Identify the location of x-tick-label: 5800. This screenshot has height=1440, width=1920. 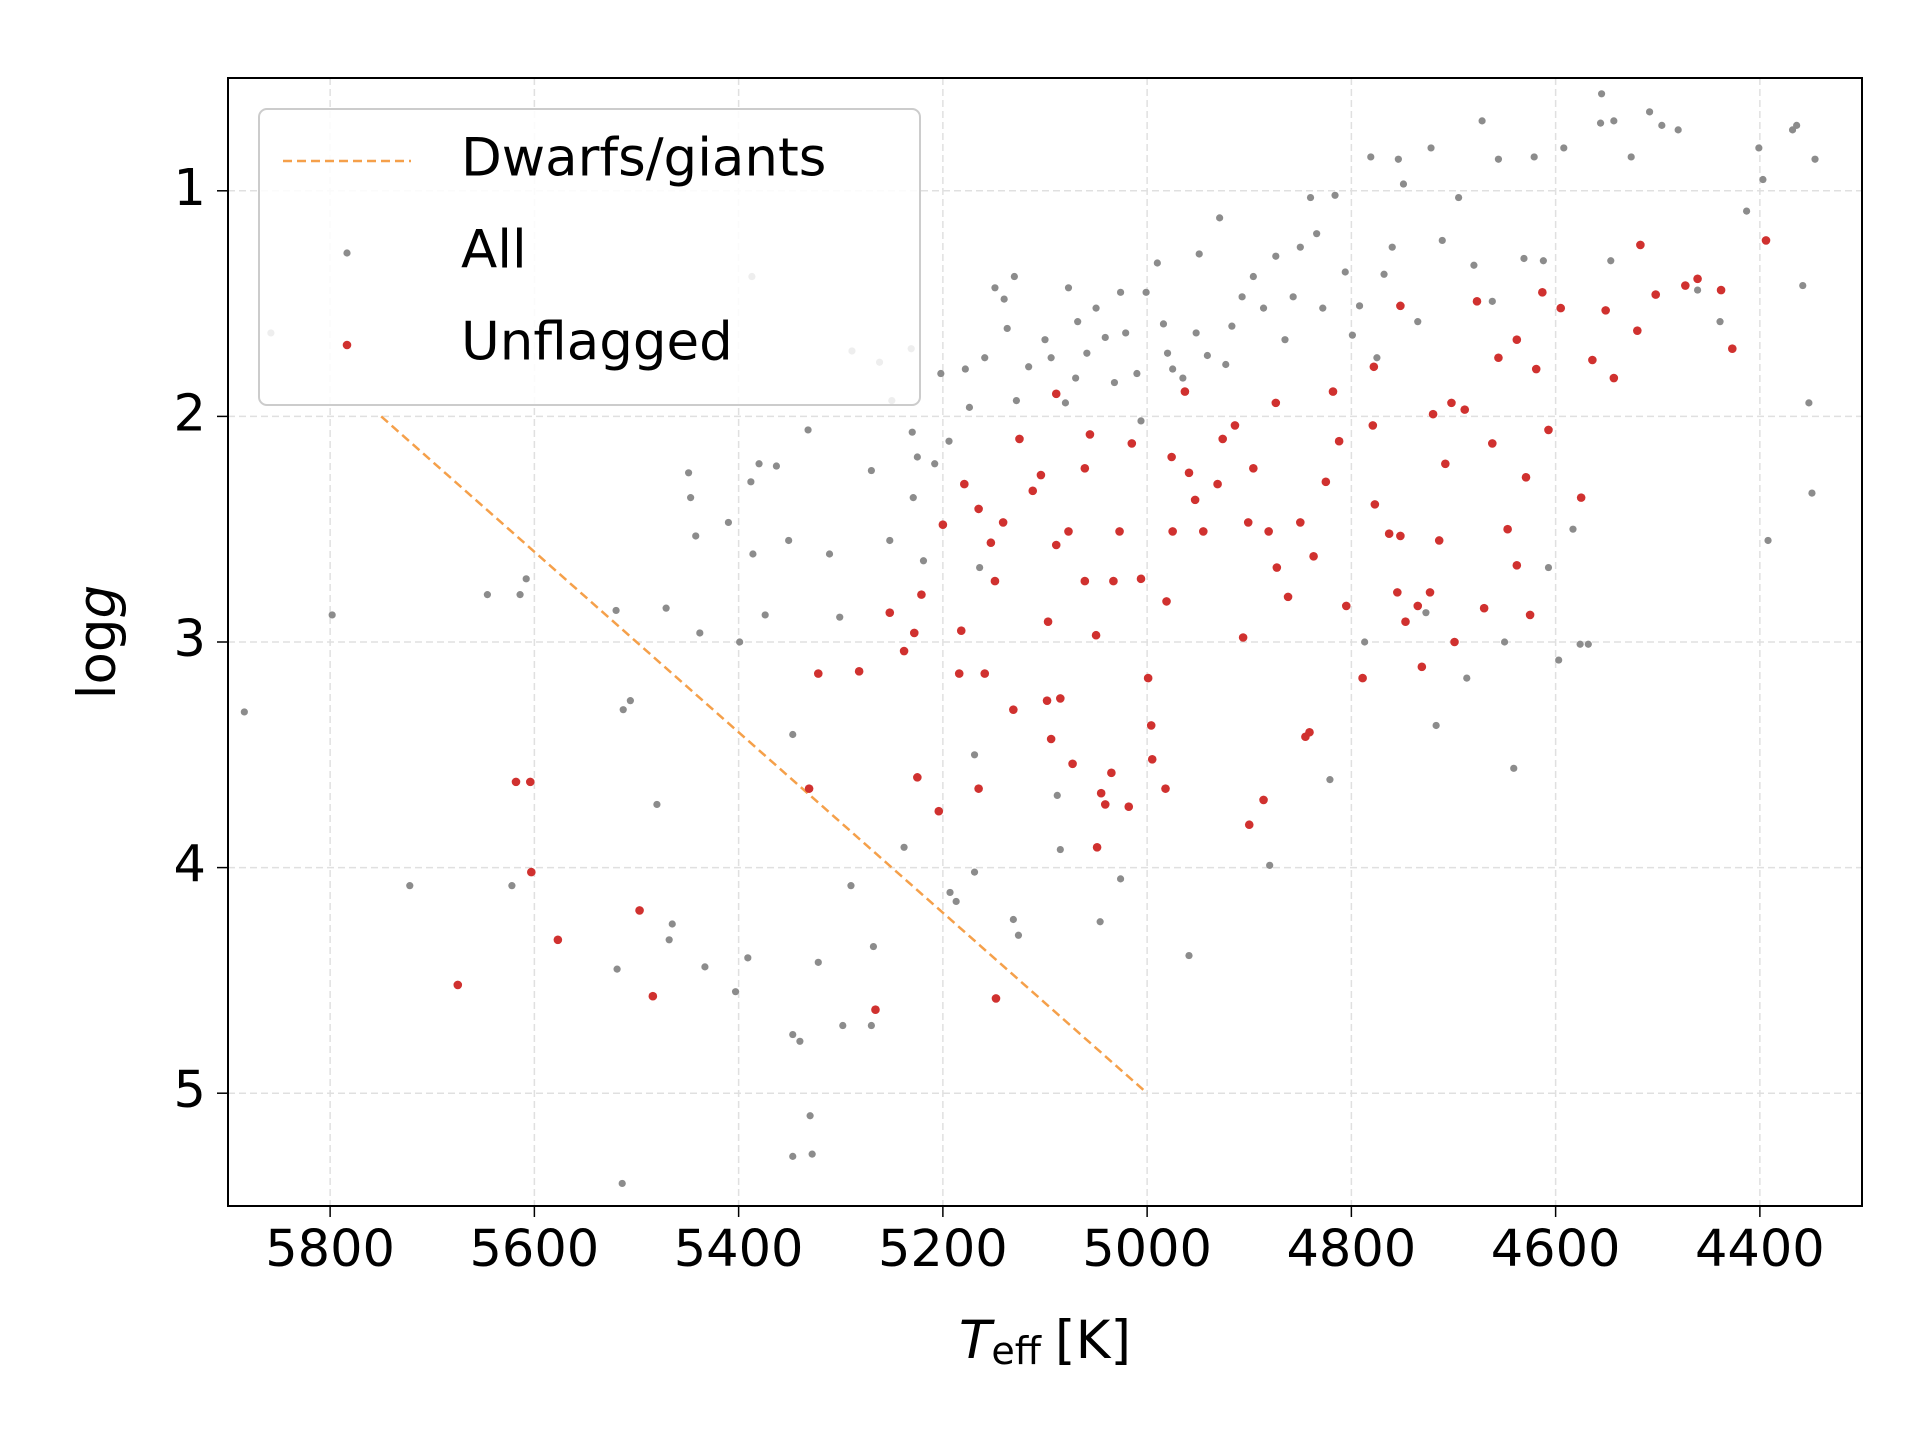
(330, 1249).